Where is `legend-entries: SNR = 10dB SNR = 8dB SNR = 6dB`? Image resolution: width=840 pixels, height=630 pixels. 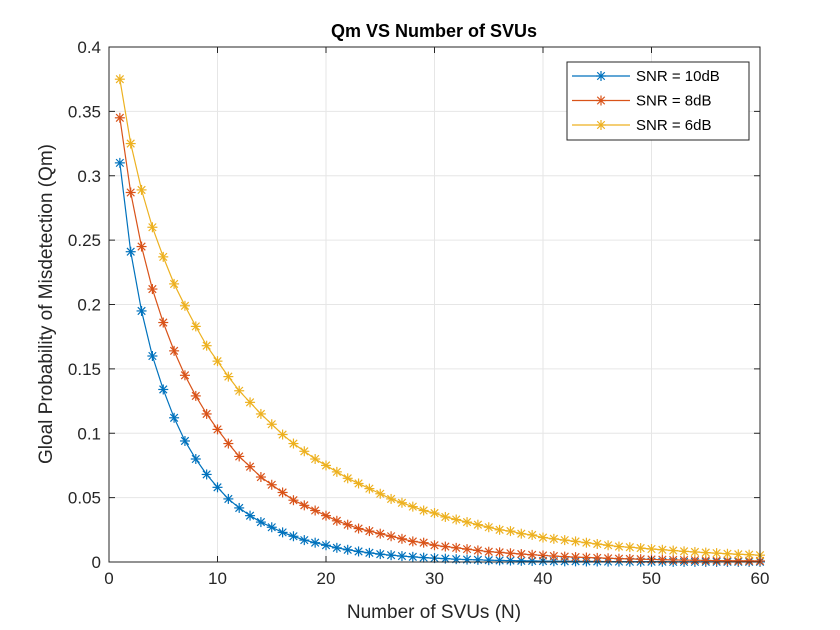
legend-entries: SNR = 10dB SNR = 8dB SNR = 6dB is located at coordinates (646, 101).